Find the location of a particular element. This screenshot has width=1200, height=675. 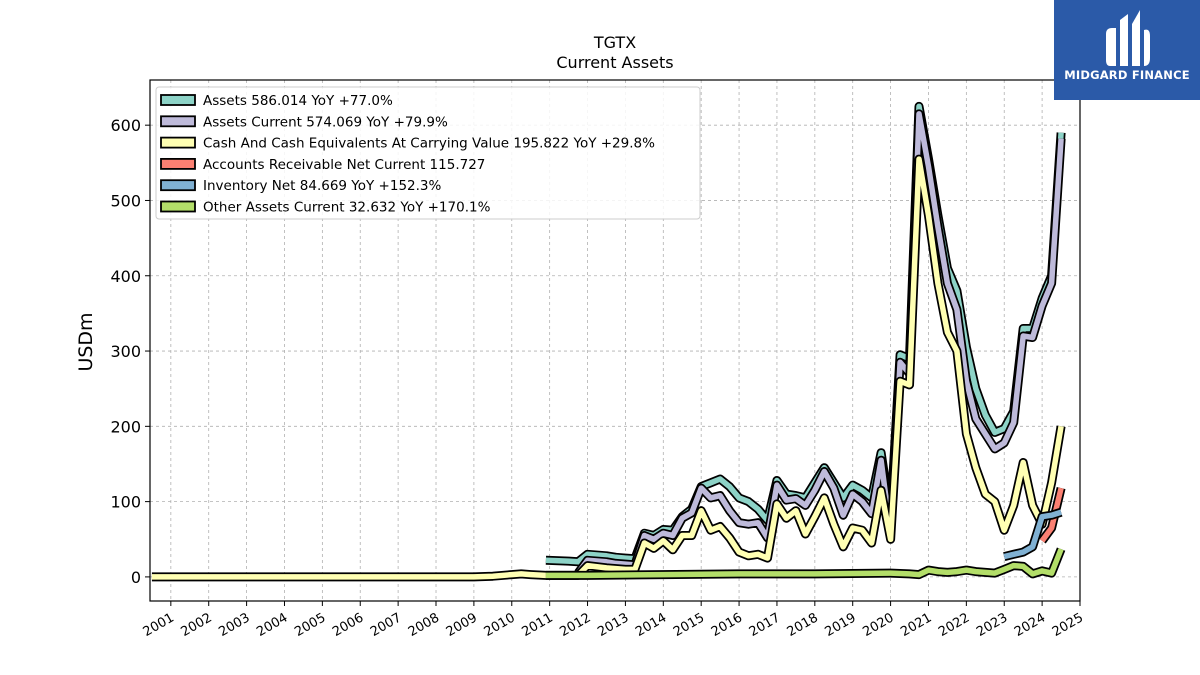

x-tick-label: 2020 is located at coordinates (878, 625).